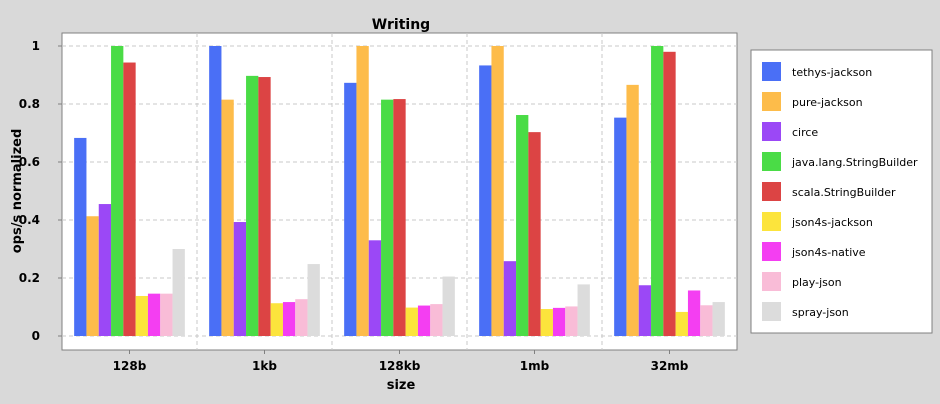  Describe the element at coordinates (36, 46) in the screenshot. I see `y-tick-label: 1` at that location.